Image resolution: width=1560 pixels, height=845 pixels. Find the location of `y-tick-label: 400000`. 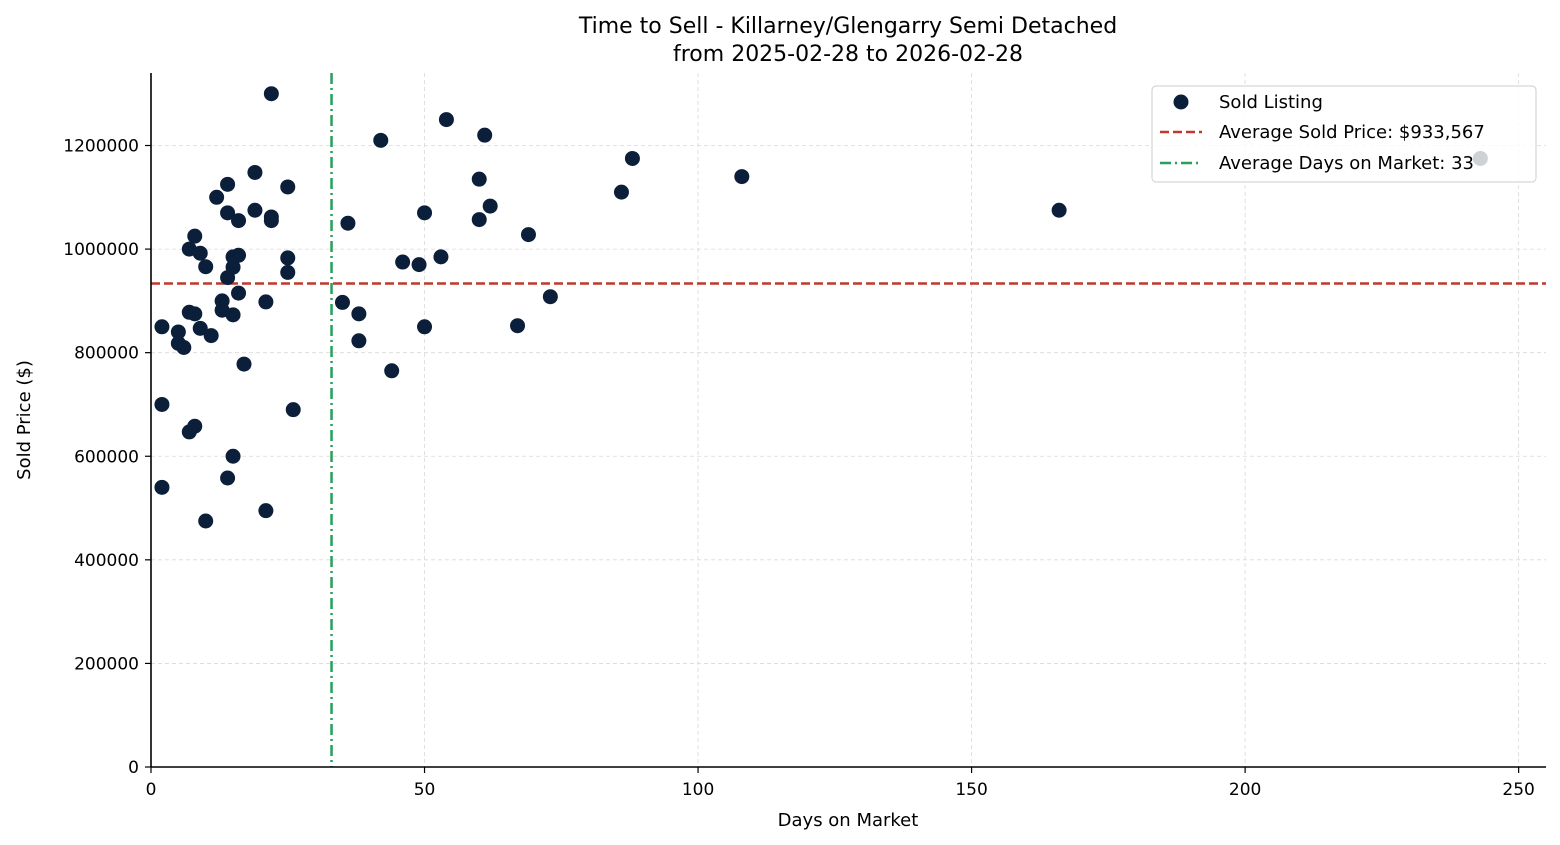

y-tick-label: 400000 is located at coordinates (106, 561).